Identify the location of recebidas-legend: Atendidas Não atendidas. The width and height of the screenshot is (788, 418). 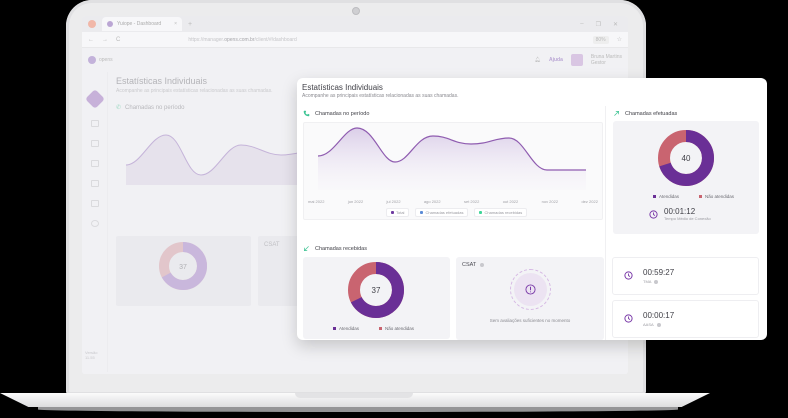
(373, 328).